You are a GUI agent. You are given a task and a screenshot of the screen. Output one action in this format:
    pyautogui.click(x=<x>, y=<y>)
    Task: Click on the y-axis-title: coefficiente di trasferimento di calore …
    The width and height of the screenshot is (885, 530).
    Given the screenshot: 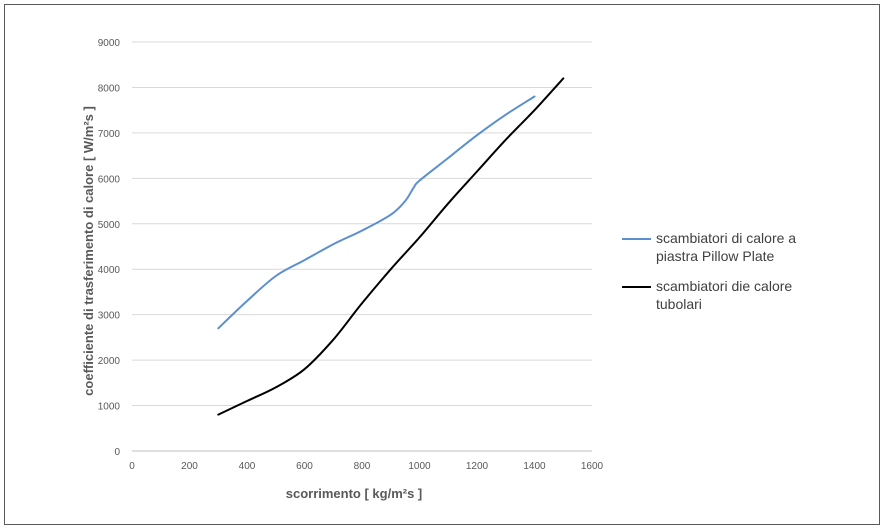 What is the action you would take?
    pyautogui.click(x=88, y=251)
    